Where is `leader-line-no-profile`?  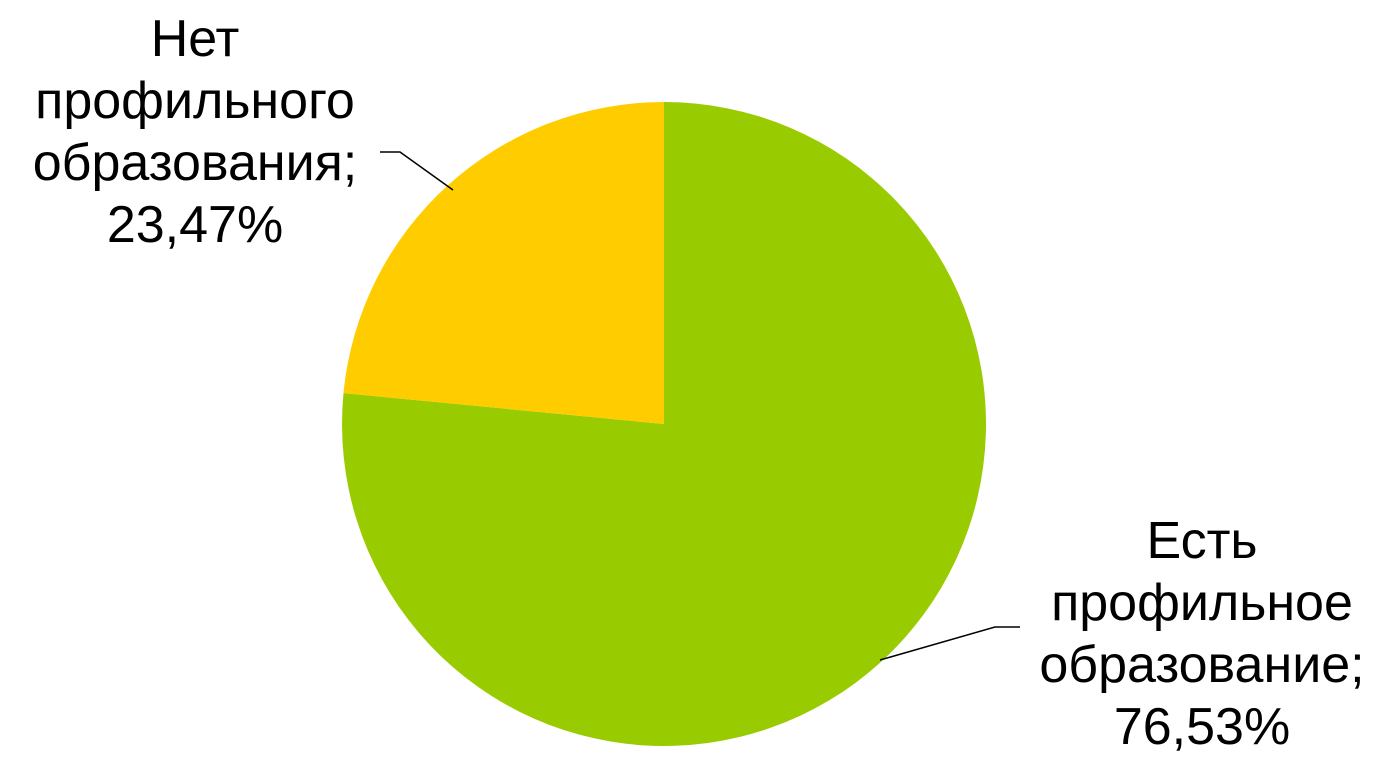
leader-line-no-profile is located at coordinates (417, 171).